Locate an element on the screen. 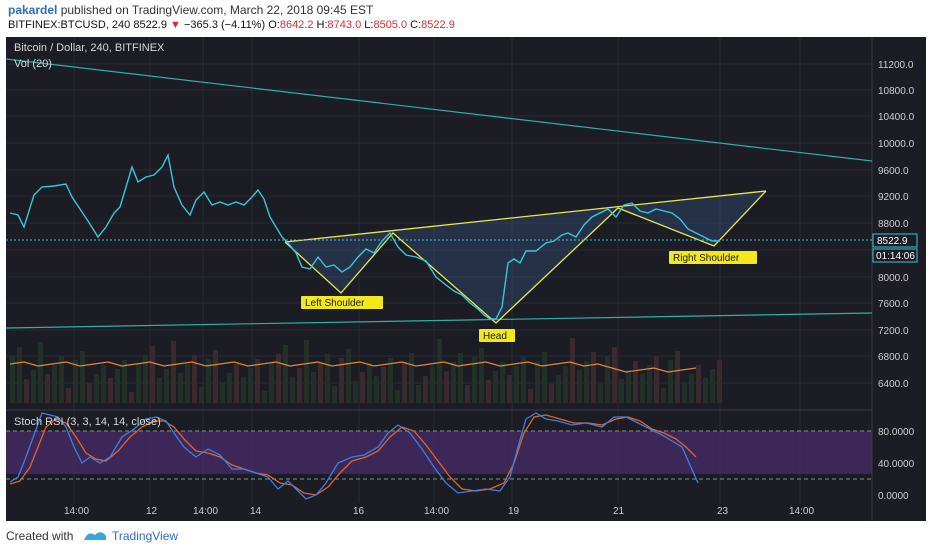 The image size is (932, 550). high-value: 8743.0 is located at coordinates (344, 25).